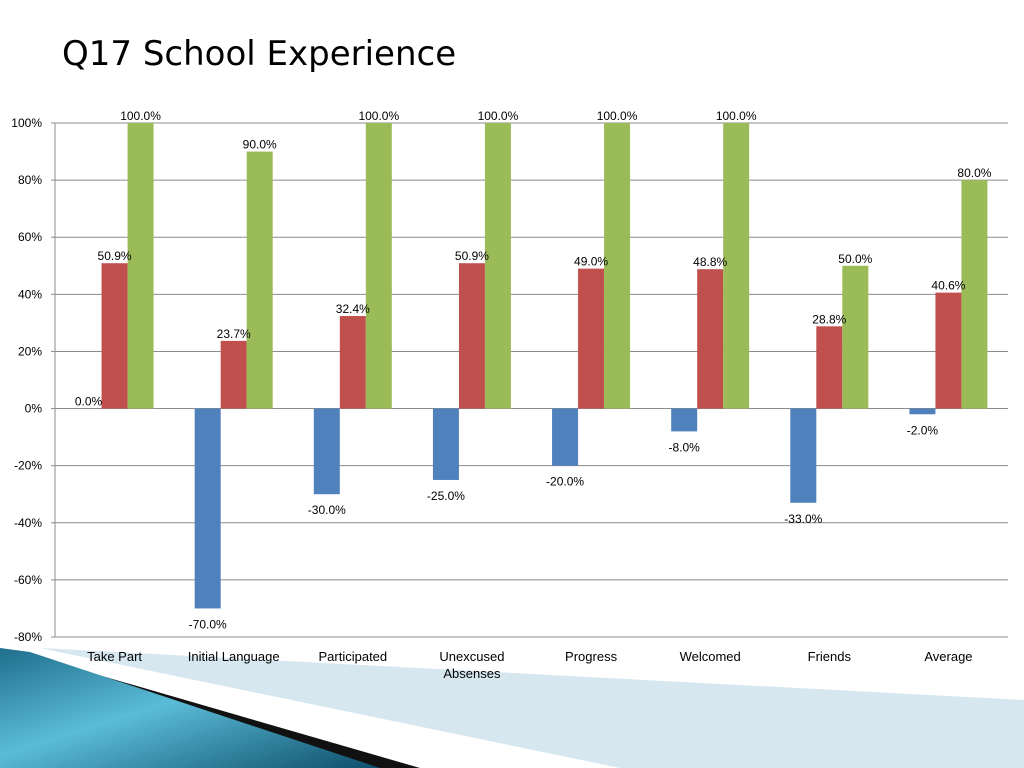 The width and height of the screenshot is (1024, 768). Describe the element at coordinates (190, 708) in the screenshot. I see `decoration-teal-wedge` at that location.